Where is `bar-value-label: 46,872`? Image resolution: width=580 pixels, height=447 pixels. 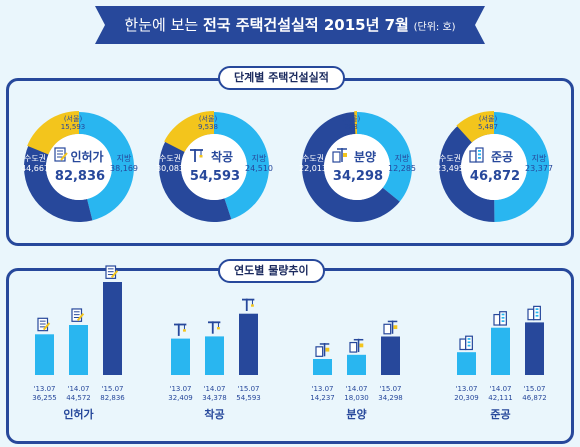 bar-value-label: 46,872 is located at coordinates (534, 398).